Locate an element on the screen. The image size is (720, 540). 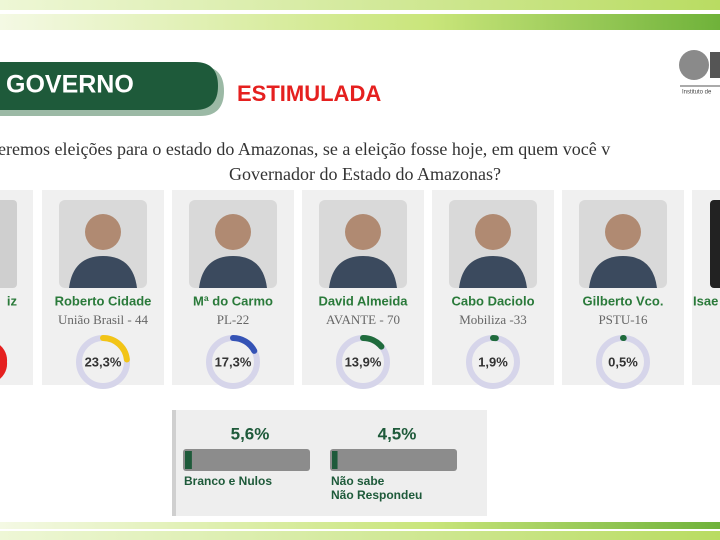
gauge-label: 0,5% is located at coordinates (623, 361).